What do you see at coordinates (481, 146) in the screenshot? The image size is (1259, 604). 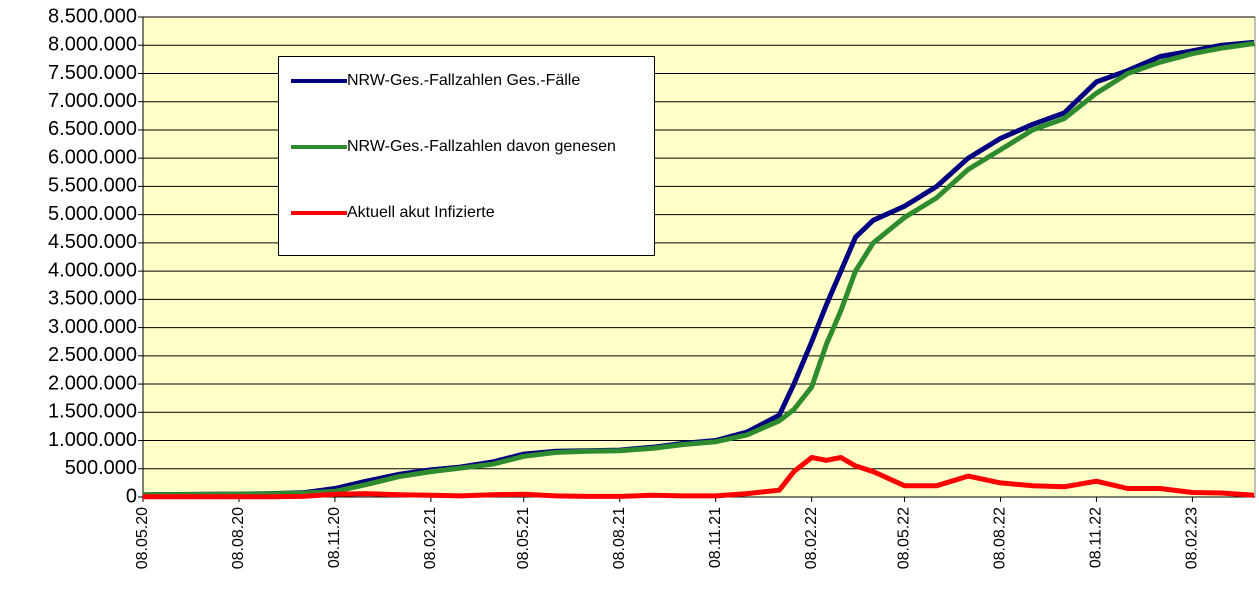 I see `legend-label: NRW-Ges.-Fallzahlen davon genesen` at bounding box center [481, 146].